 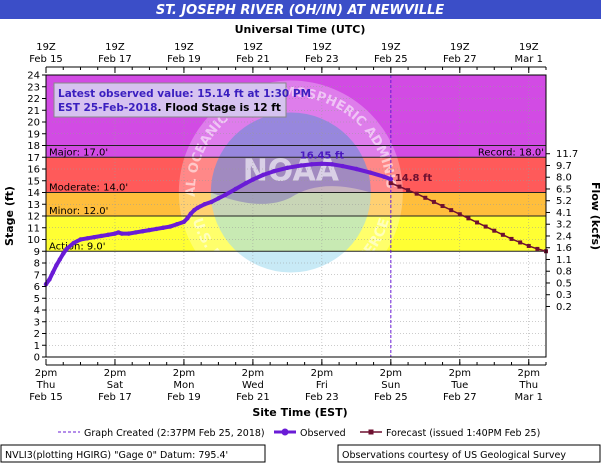 What do you see at coordinates (564, 178) in the screenshot?
I see `right-tick-label: 8.0` at bounding box center [564, 178].